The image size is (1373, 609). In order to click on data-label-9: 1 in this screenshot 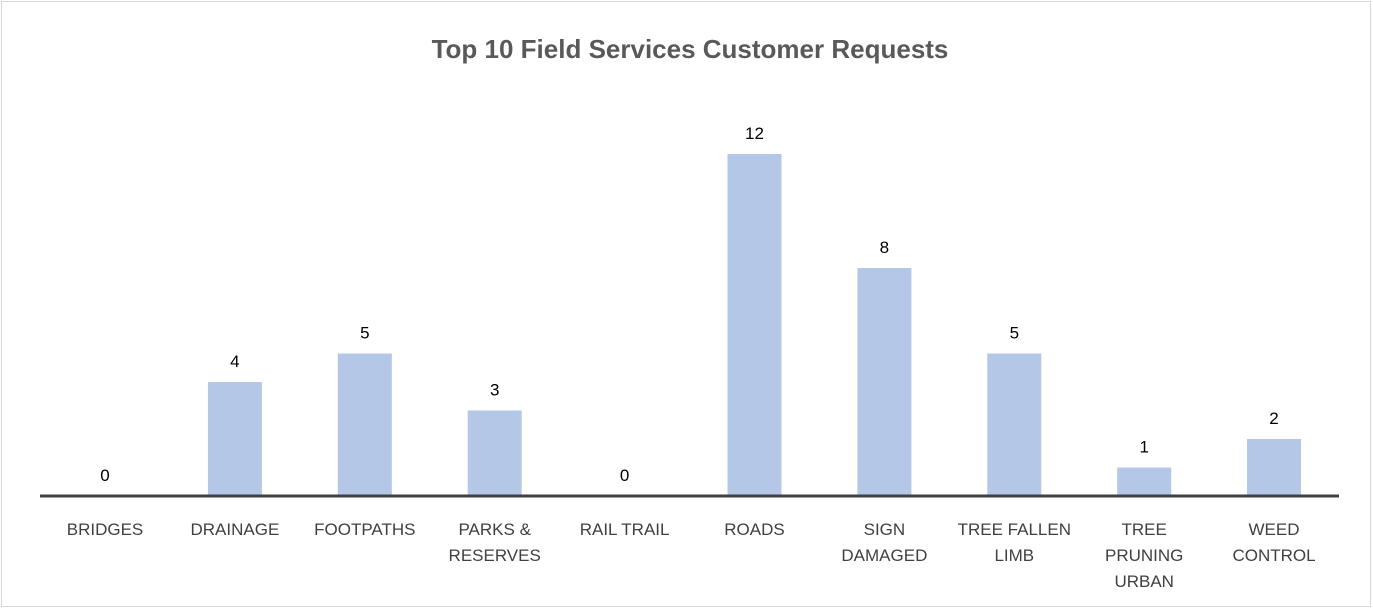, I will do `click(1143, 447)`.